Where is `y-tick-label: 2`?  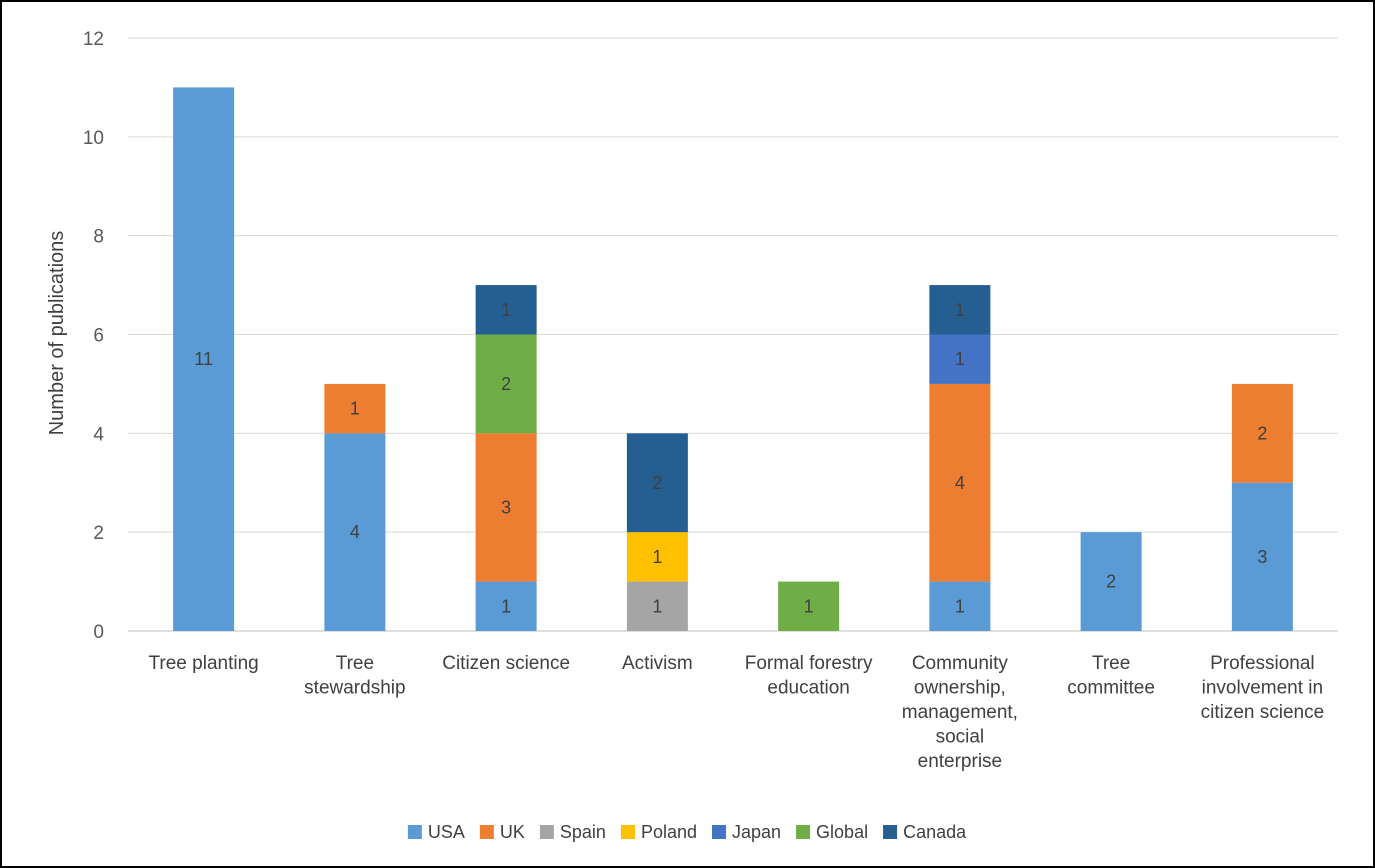 y-tick-label: 2 is located at coordinates (98, 533).